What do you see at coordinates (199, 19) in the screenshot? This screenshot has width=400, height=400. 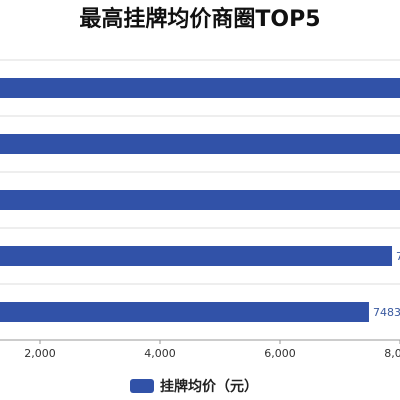 I see `chart-title: 最高挂牌均价商圈TOP5` at bounding box center [199, 19].